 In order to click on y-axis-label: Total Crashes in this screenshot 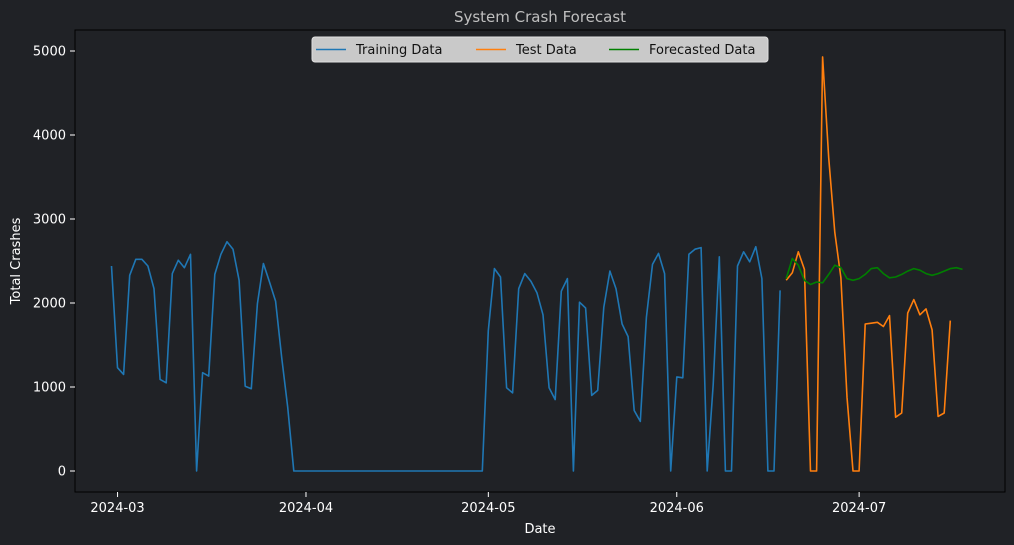, I will do `click(16, 261)`.